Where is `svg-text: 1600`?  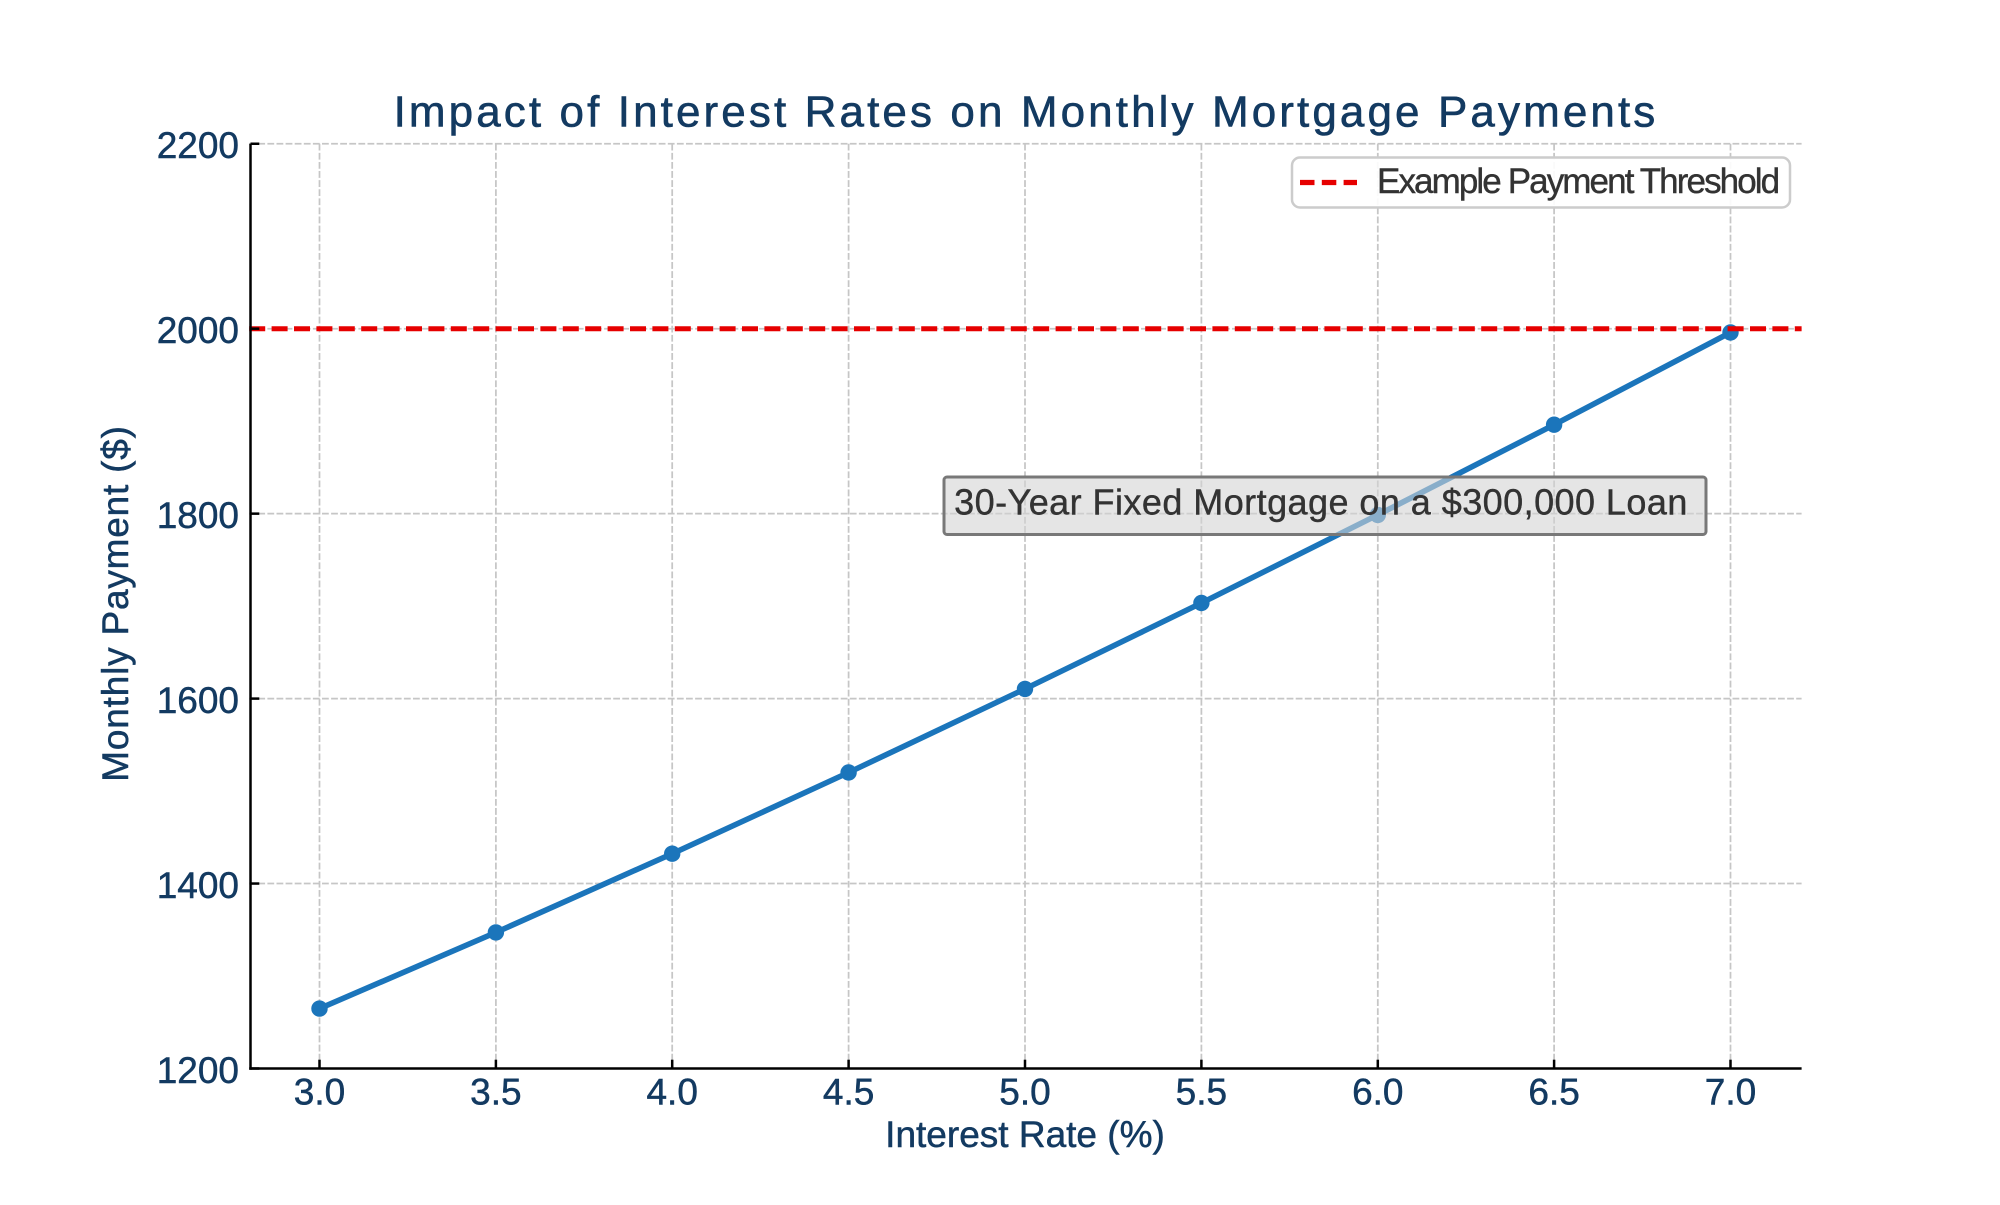
svg-text: 1600 is located at coordinates (198, 700).